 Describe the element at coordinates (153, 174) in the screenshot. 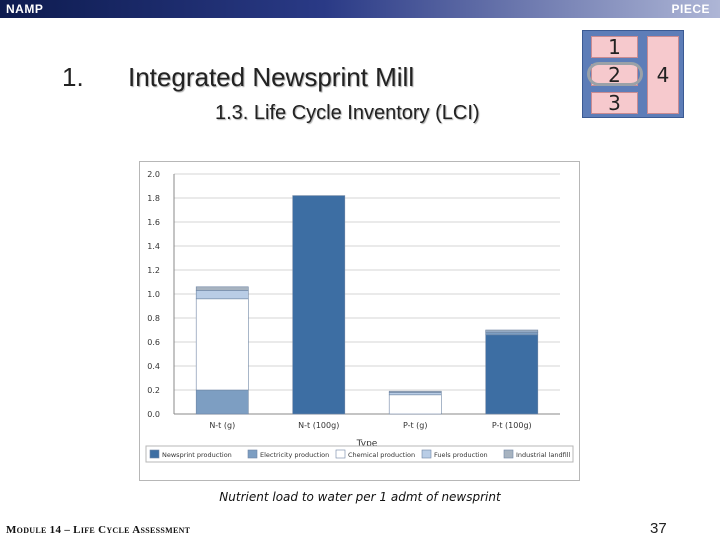

I see `y-tick-label: 2.0` at that location.